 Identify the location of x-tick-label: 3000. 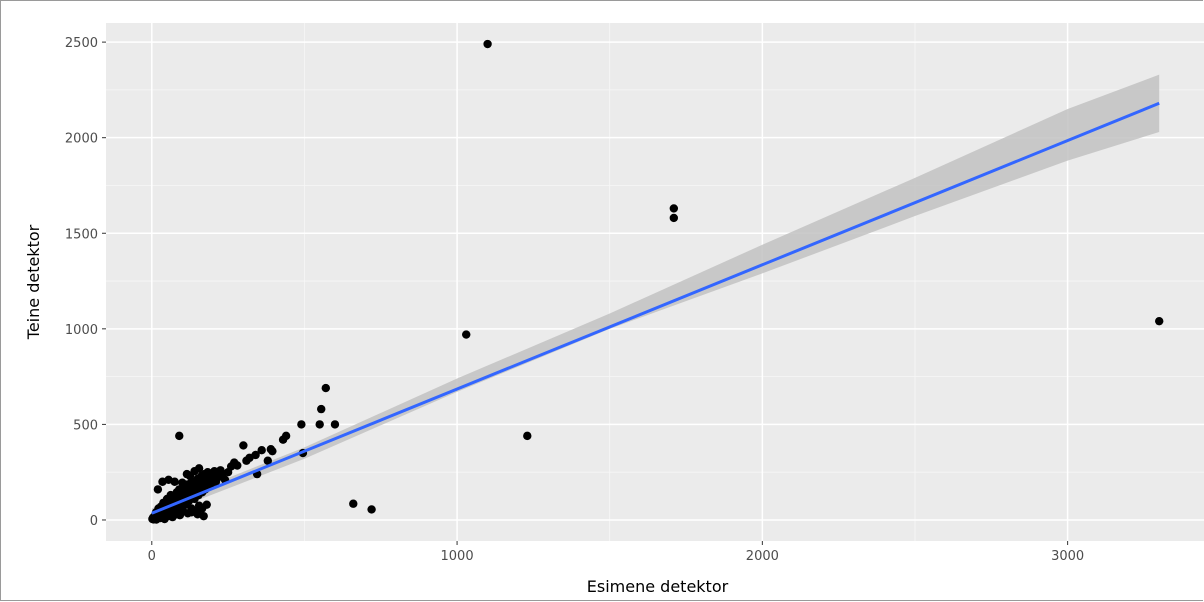
(1067, 556).